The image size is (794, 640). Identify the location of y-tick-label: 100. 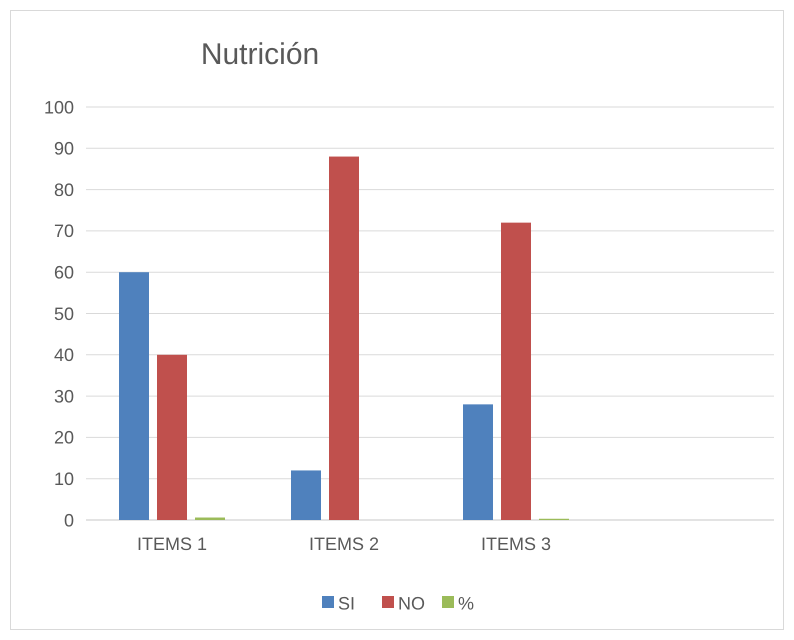
(59, 107).